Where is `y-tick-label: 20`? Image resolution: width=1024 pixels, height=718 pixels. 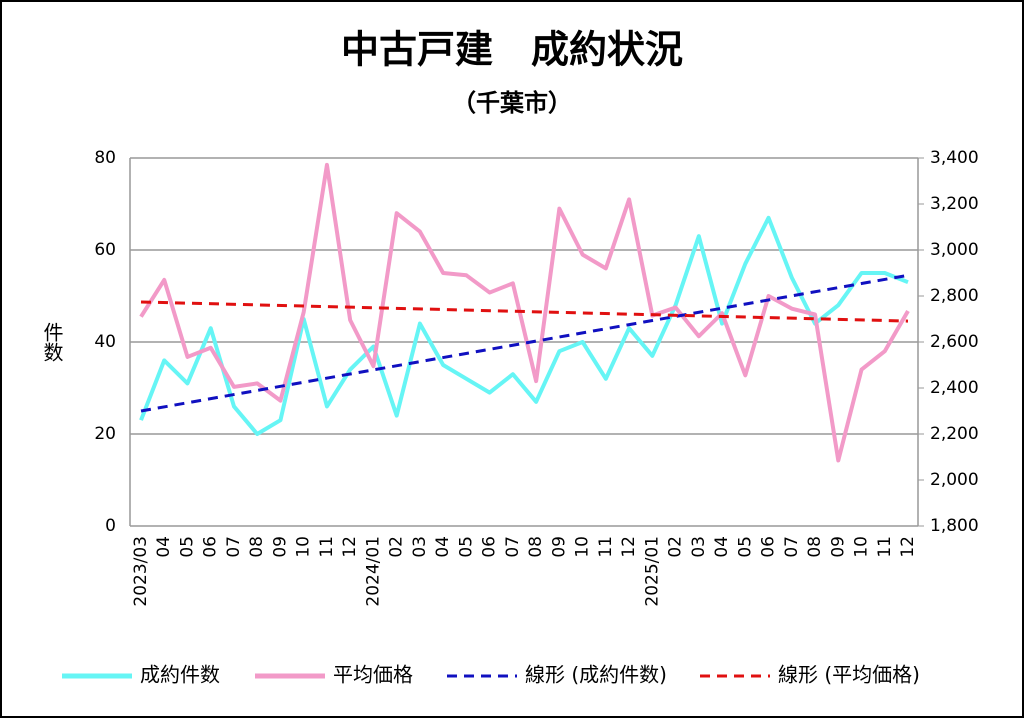
y-tick-label: 20 is located at coordinates (105, 434).